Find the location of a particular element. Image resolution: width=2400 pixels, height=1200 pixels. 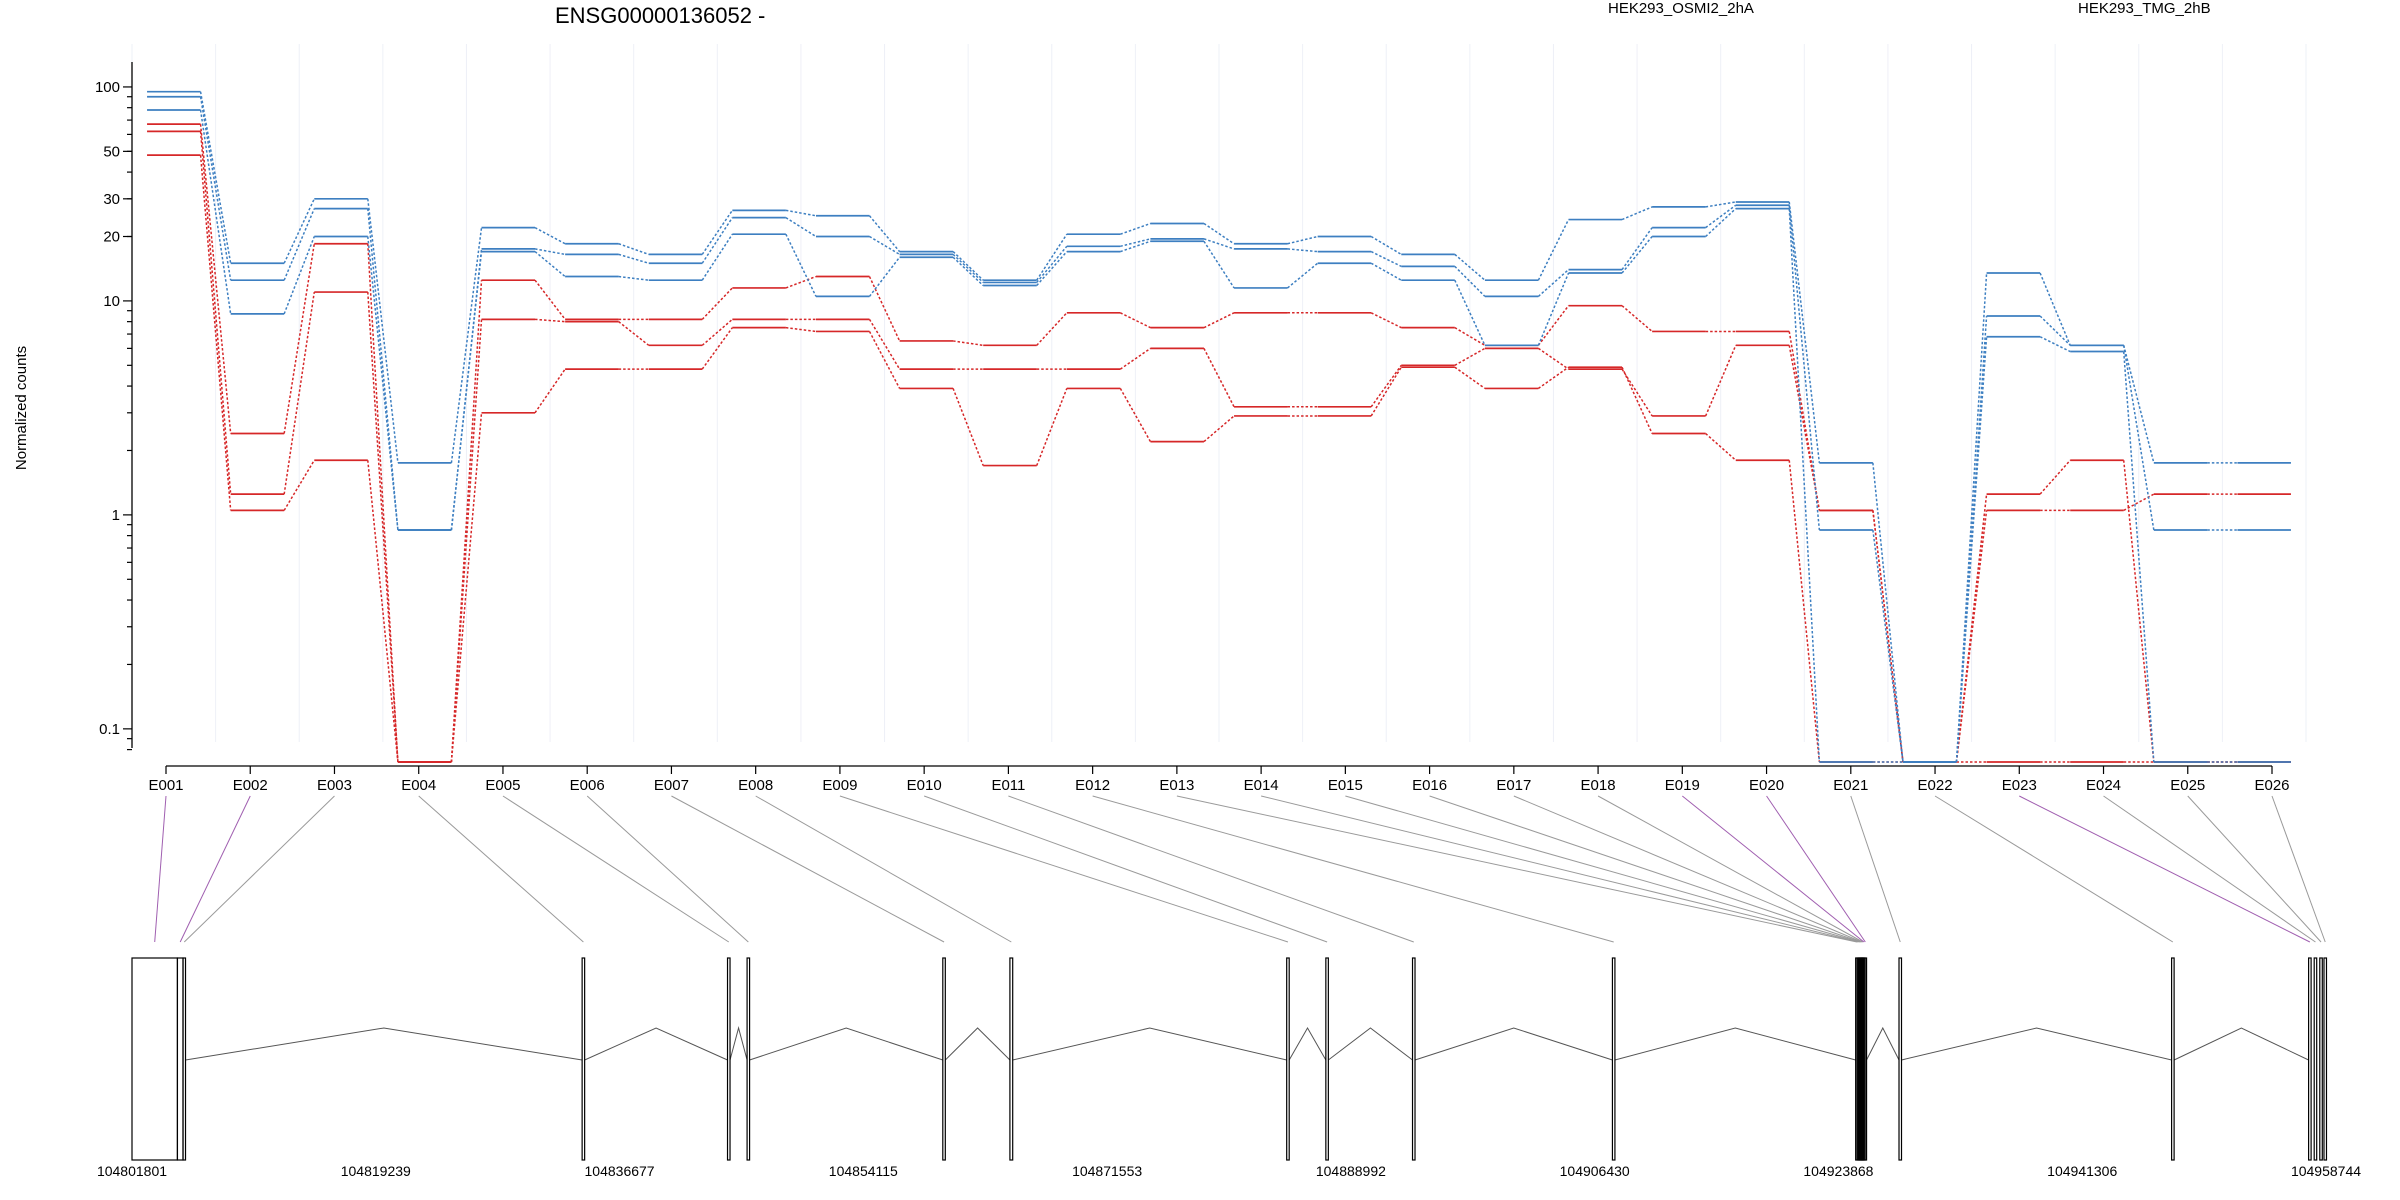

exon-connector-e013 is located at coordinates (1517, 869).